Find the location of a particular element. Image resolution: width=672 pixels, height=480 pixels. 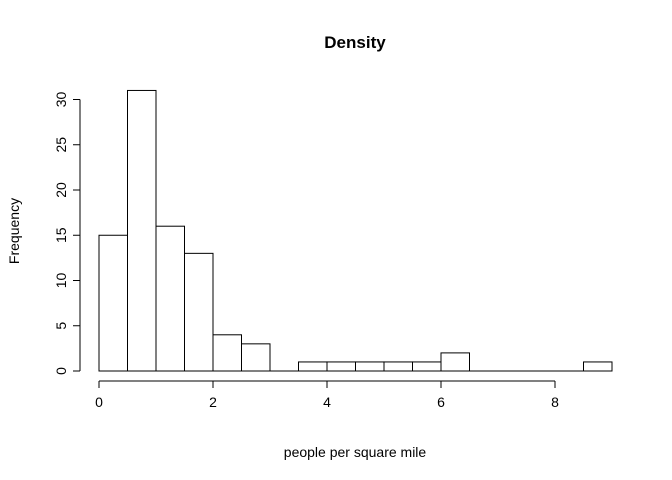

y-tick-label-3: 15 is located at coordinates (61, 235).